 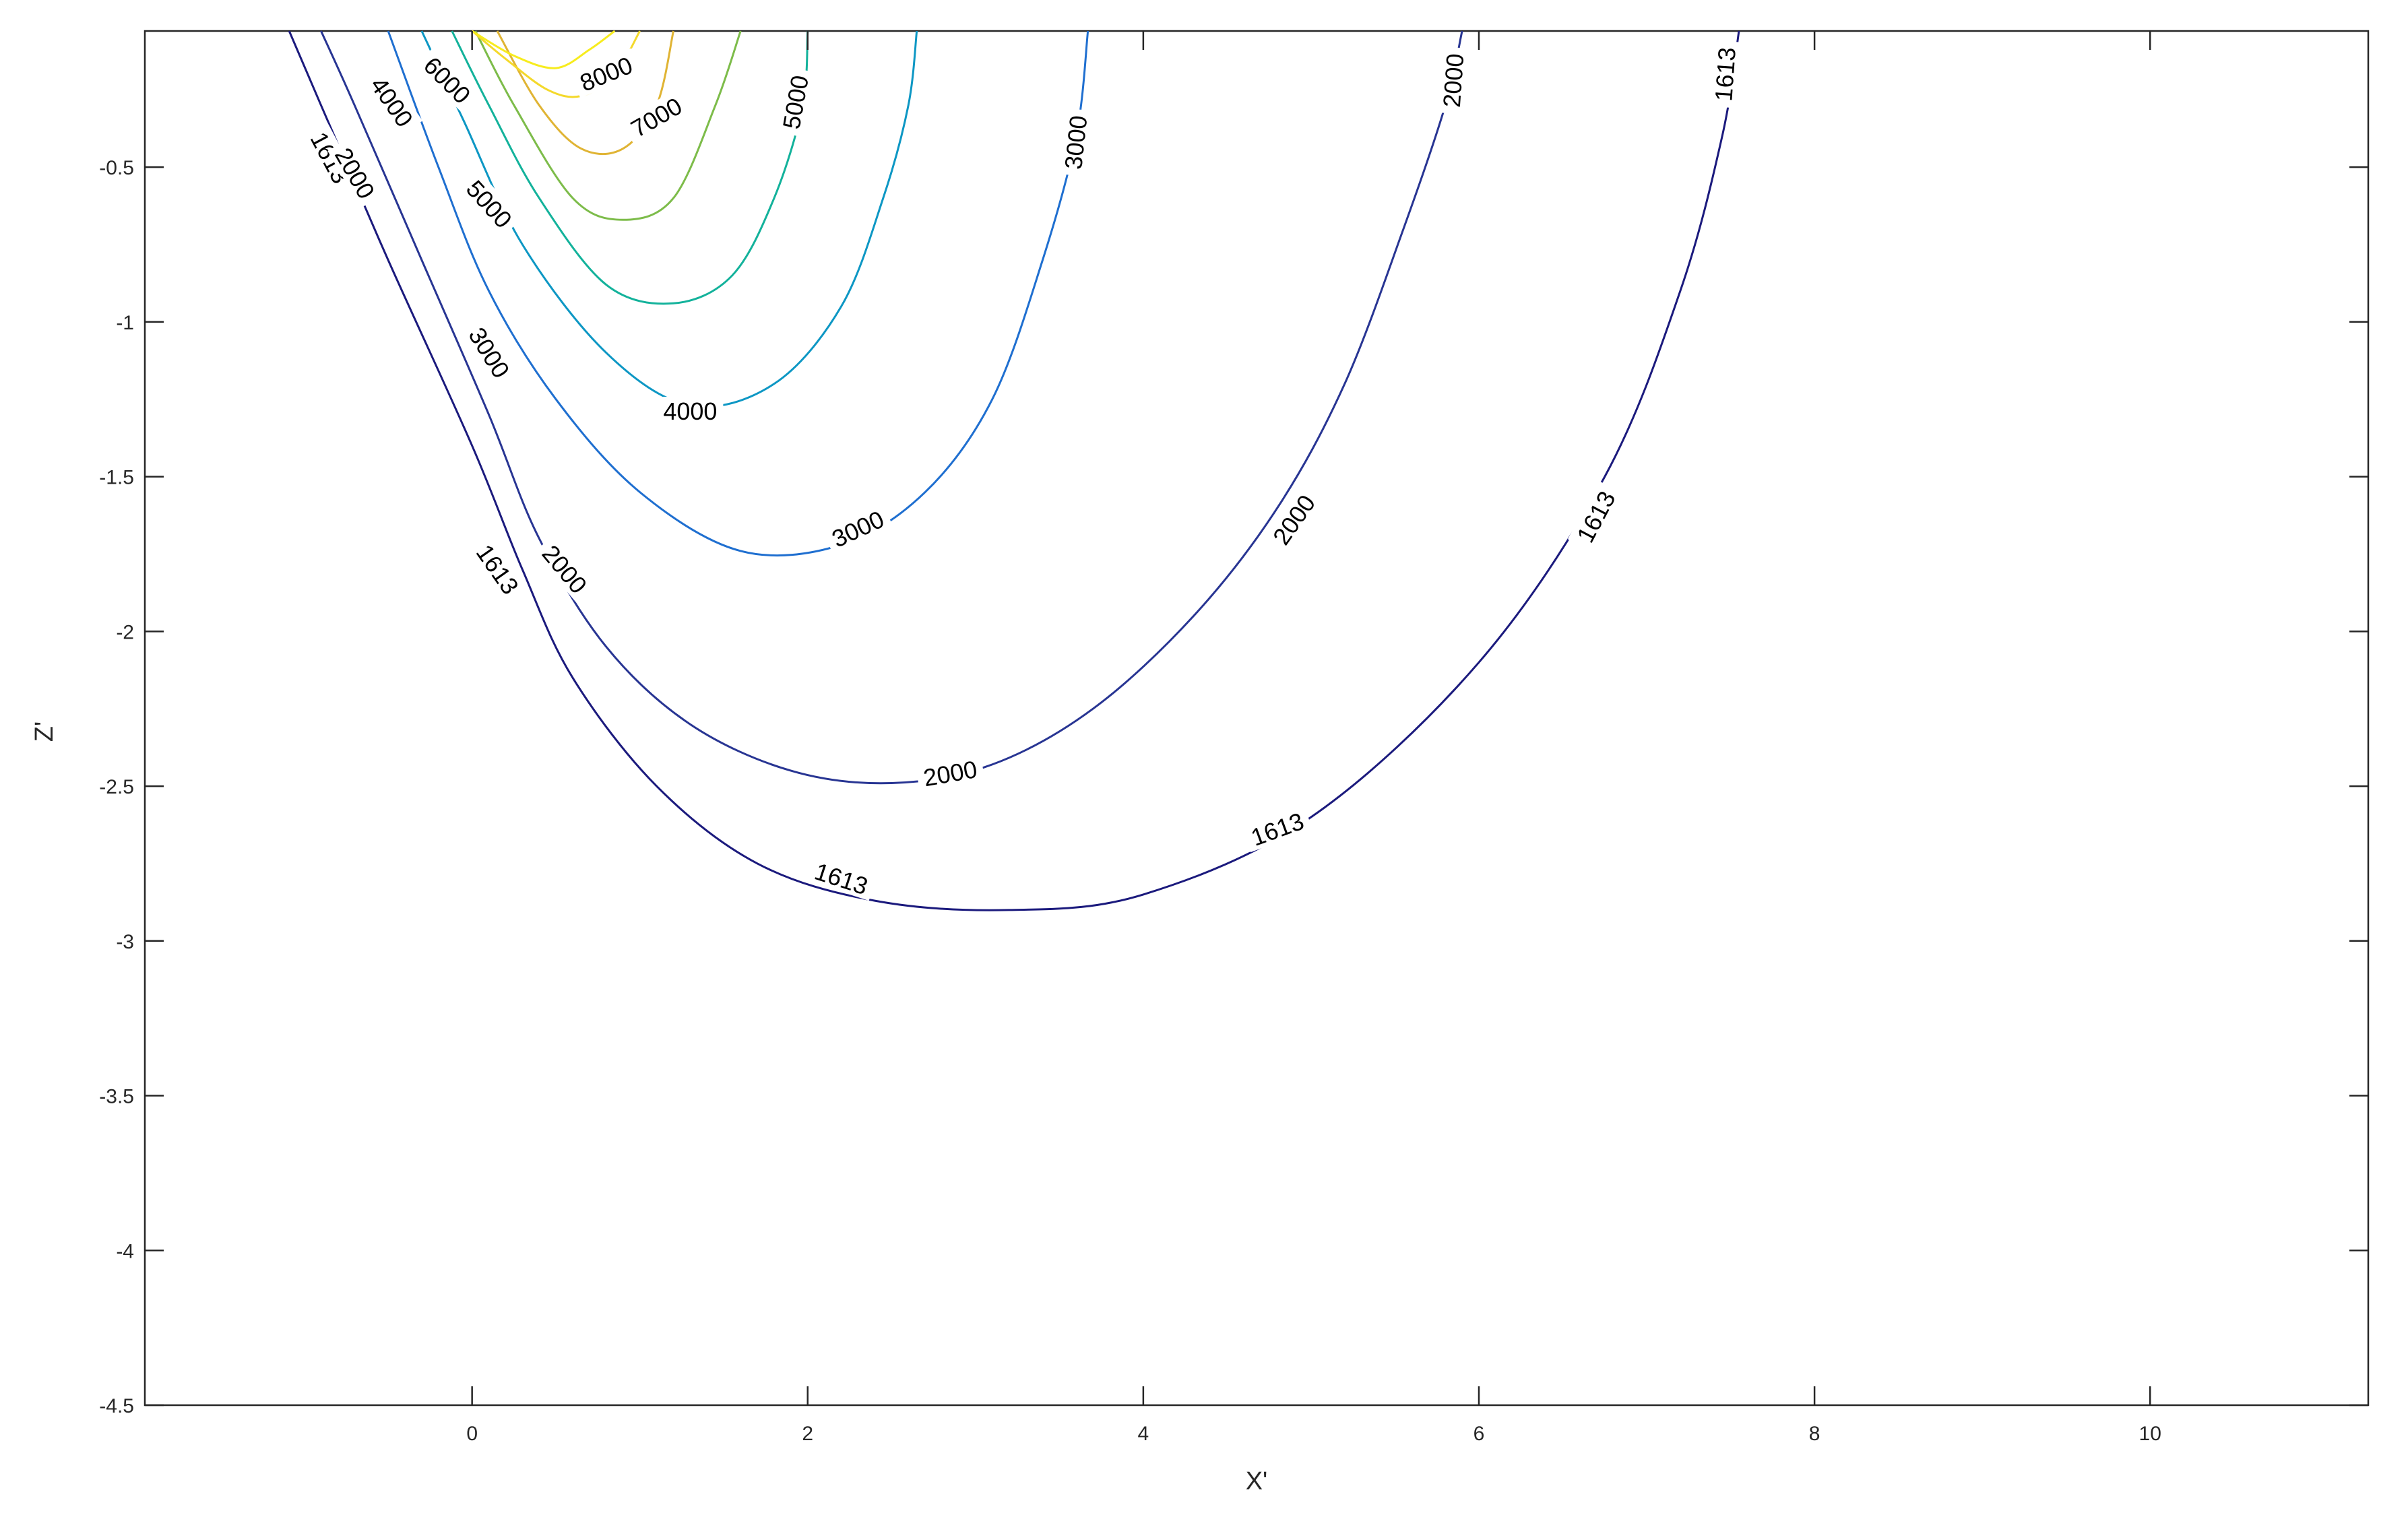 What do you see at coordinates (125, 323) in the screenshot?
I see `y-tick-label: -1` at bounding box center [125, 323].